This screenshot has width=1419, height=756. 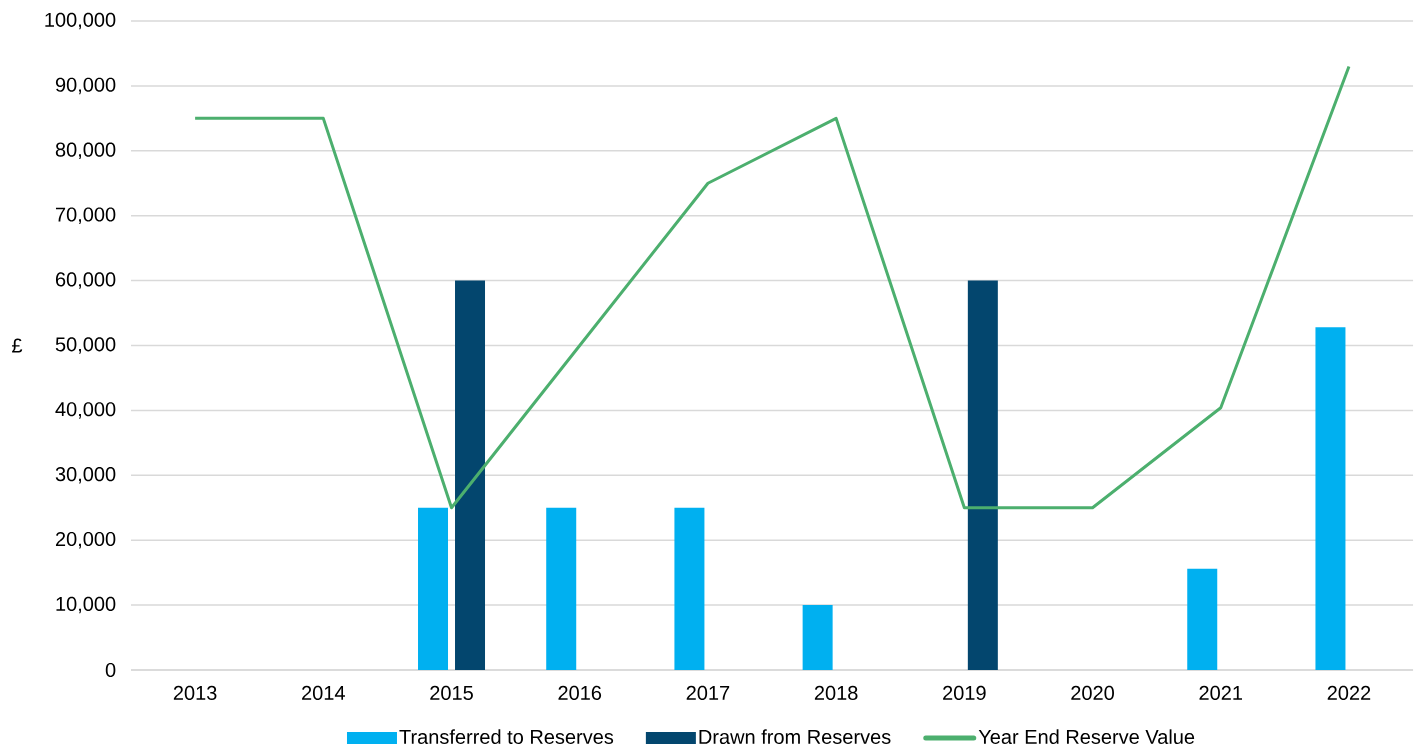 I want to click on y-tick-label: 40,000, so click(x=85, y=410).